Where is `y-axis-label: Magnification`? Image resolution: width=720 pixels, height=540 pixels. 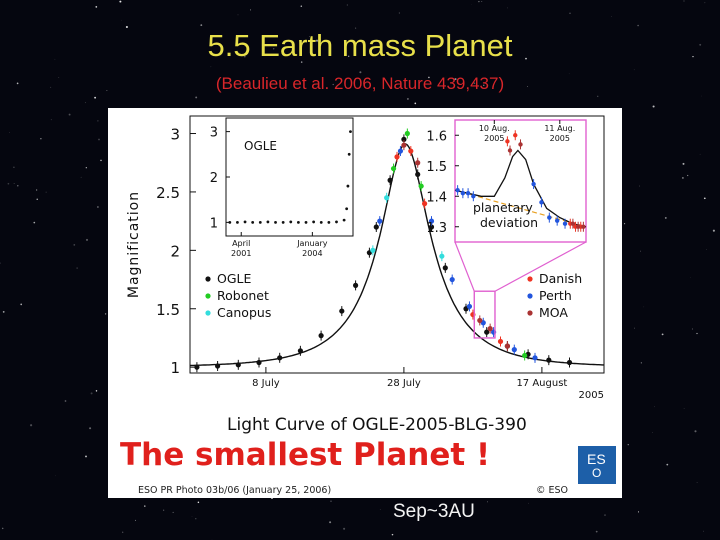 y-axis-label: Magnification is located at coordinates (134, 244).